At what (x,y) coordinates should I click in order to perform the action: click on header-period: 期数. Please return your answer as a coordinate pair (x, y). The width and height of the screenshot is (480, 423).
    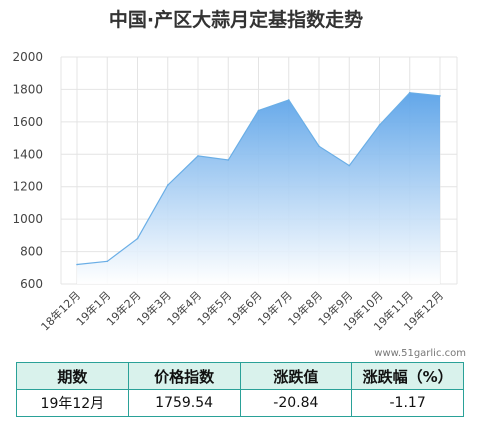
    Looking at the image, I should click on (72, 376).